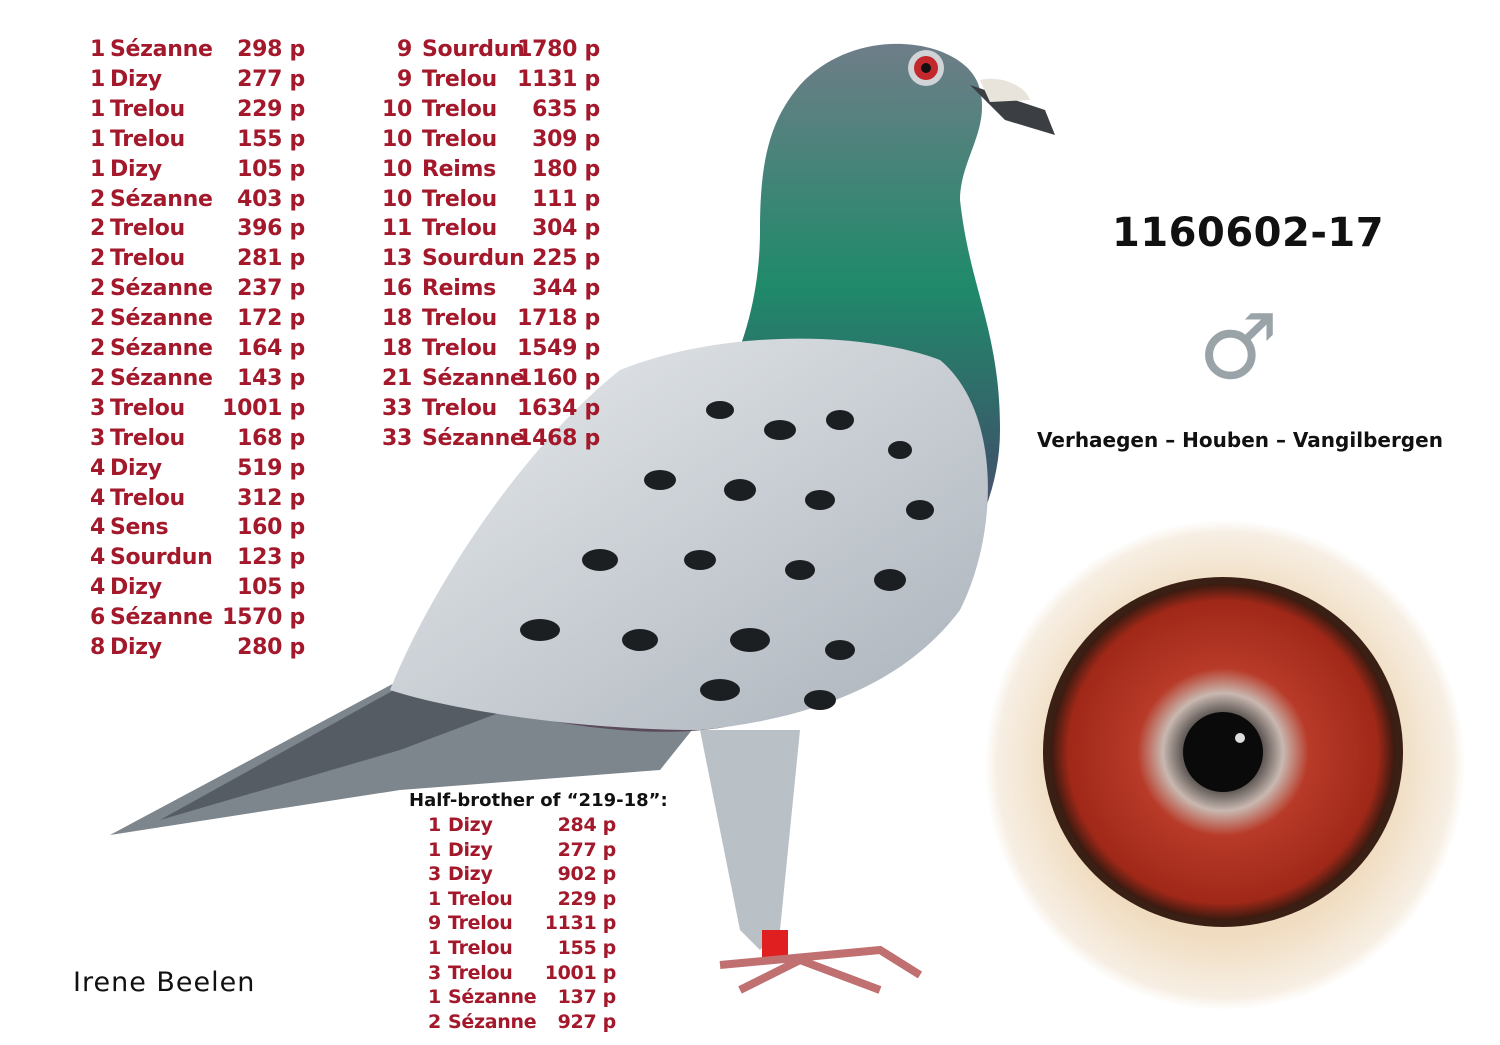 Image resolution: width=1500 pixels, height=1045 pixels. I want to click on result-rank: 6, so click(98, 618).